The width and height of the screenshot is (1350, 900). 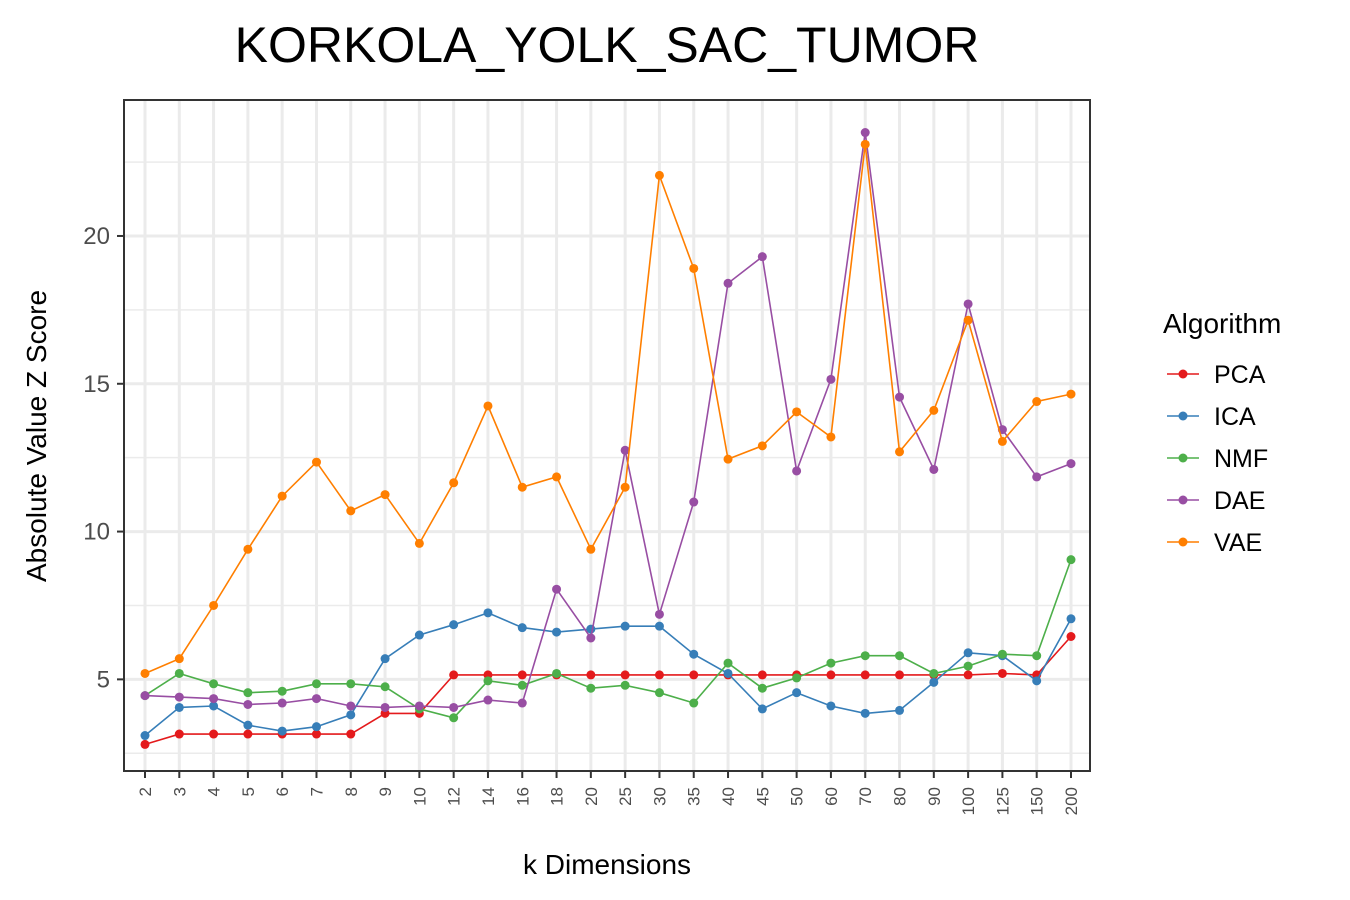 What do you see at coordinates (179, 791) in the screenshot?
I see `x-tick-label: 3` at bounding box center [179, 791].